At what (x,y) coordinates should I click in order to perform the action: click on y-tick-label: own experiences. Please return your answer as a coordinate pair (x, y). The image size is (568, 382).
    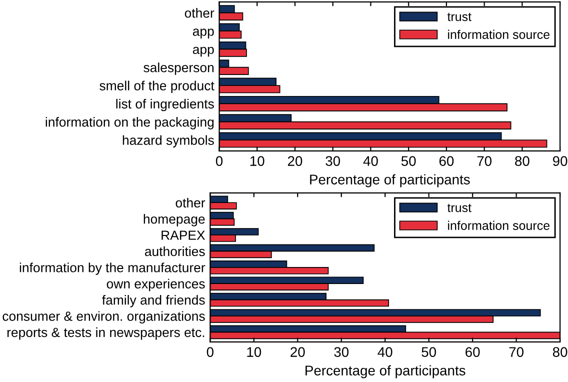
    Looking at the image, I should click on (155, 285).